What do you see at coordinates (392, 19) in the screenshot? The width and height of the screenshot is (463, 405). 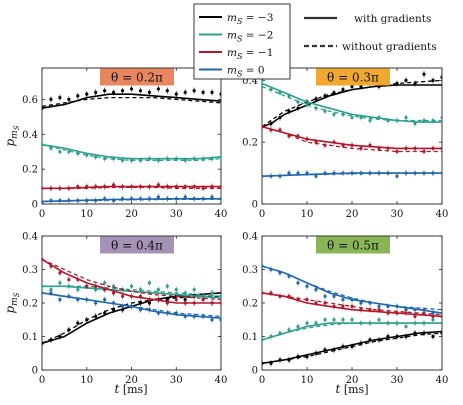 I see `legend-style-entry: with gradients` at bounding box center [392, 19].